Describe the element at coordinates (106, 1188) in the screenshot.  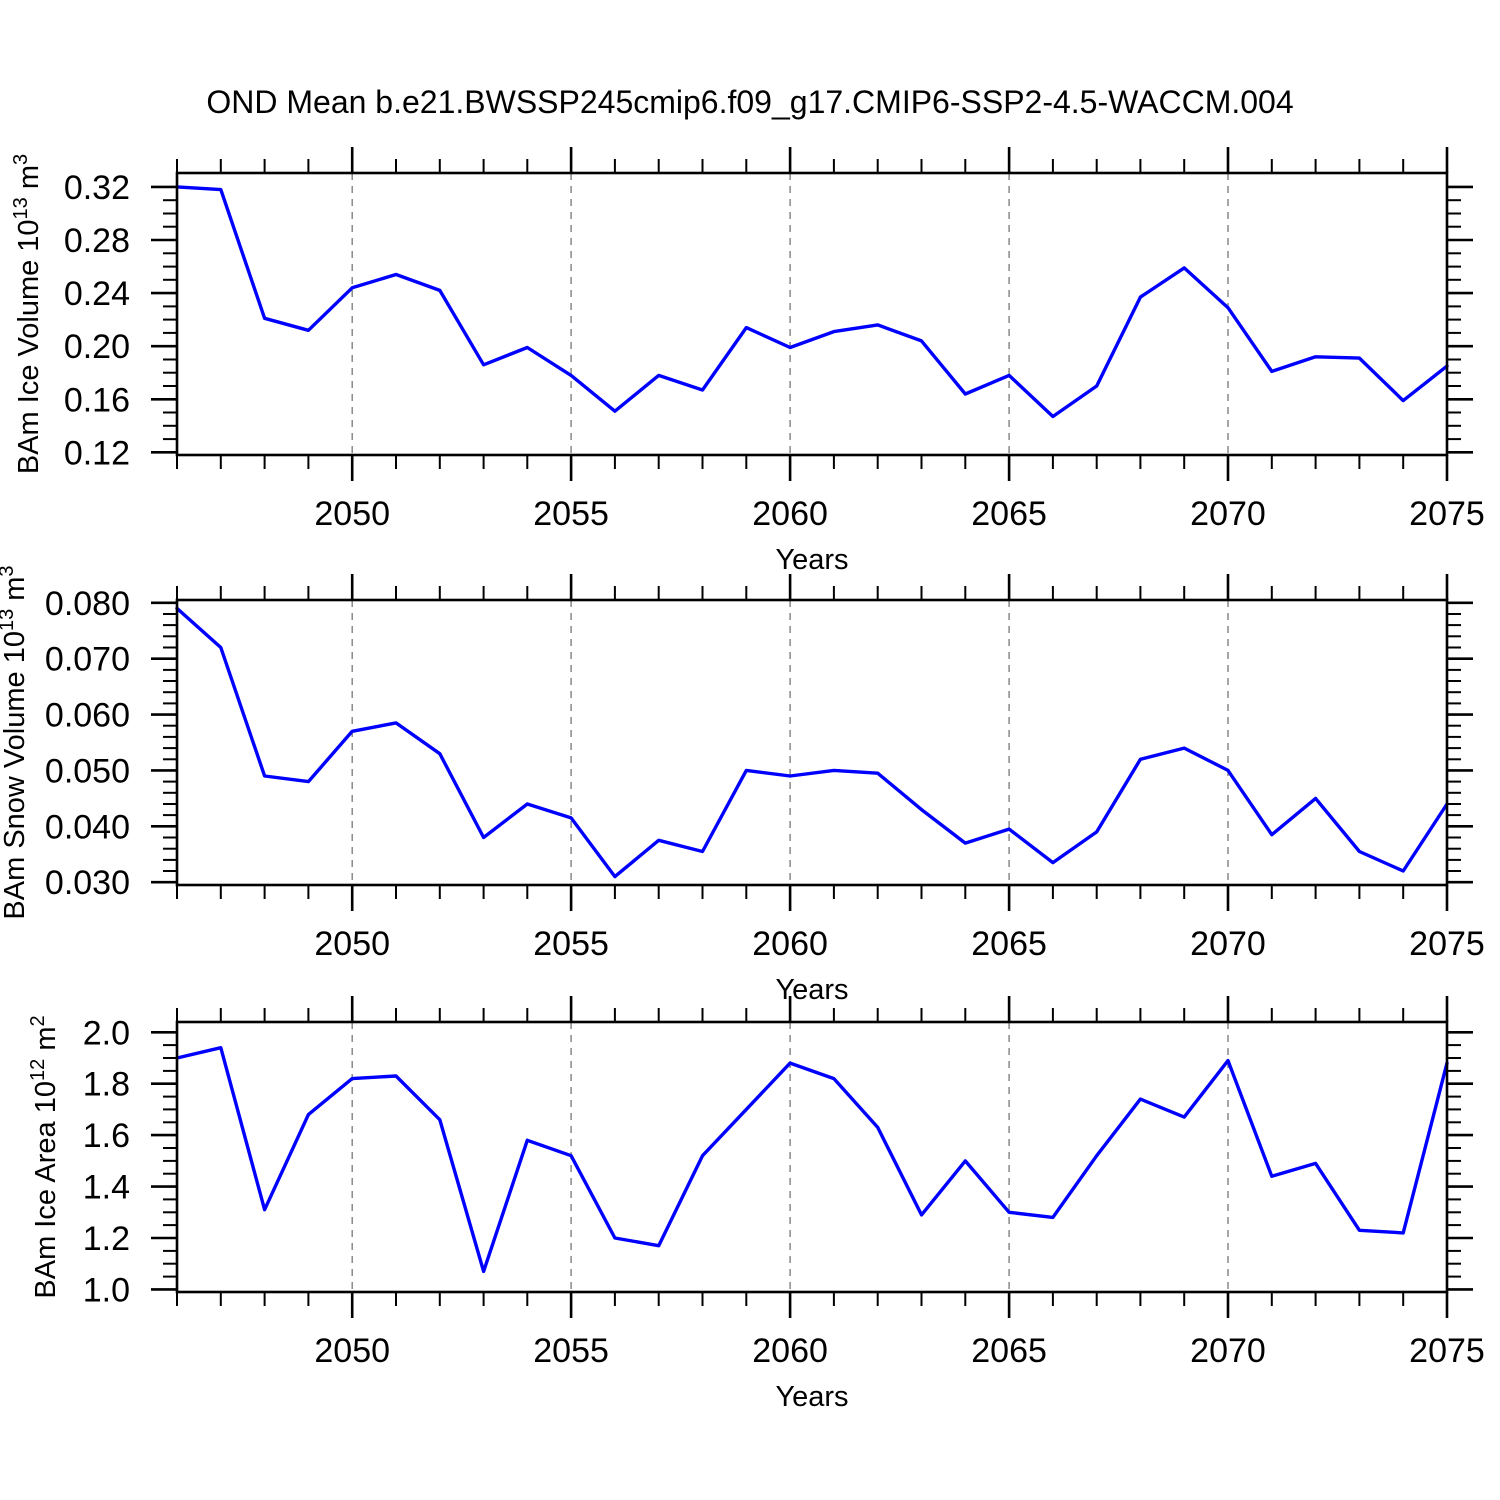
I see `y-tick-label: 1.4` at that location.